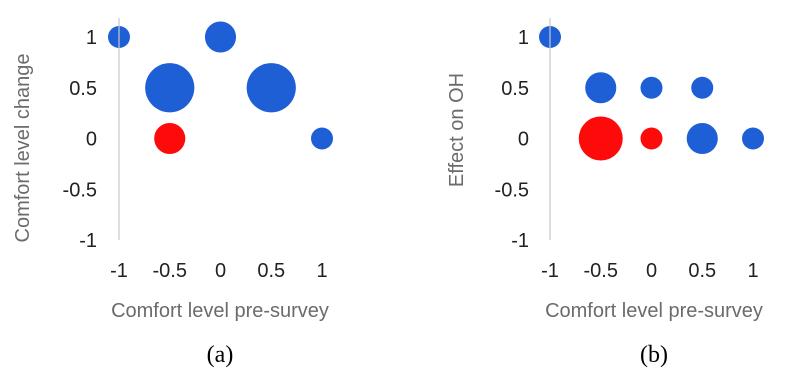  Describe the element at coordinates (220, 355) in the screenshot. I see `panel-caption-a: (a)` at that location.